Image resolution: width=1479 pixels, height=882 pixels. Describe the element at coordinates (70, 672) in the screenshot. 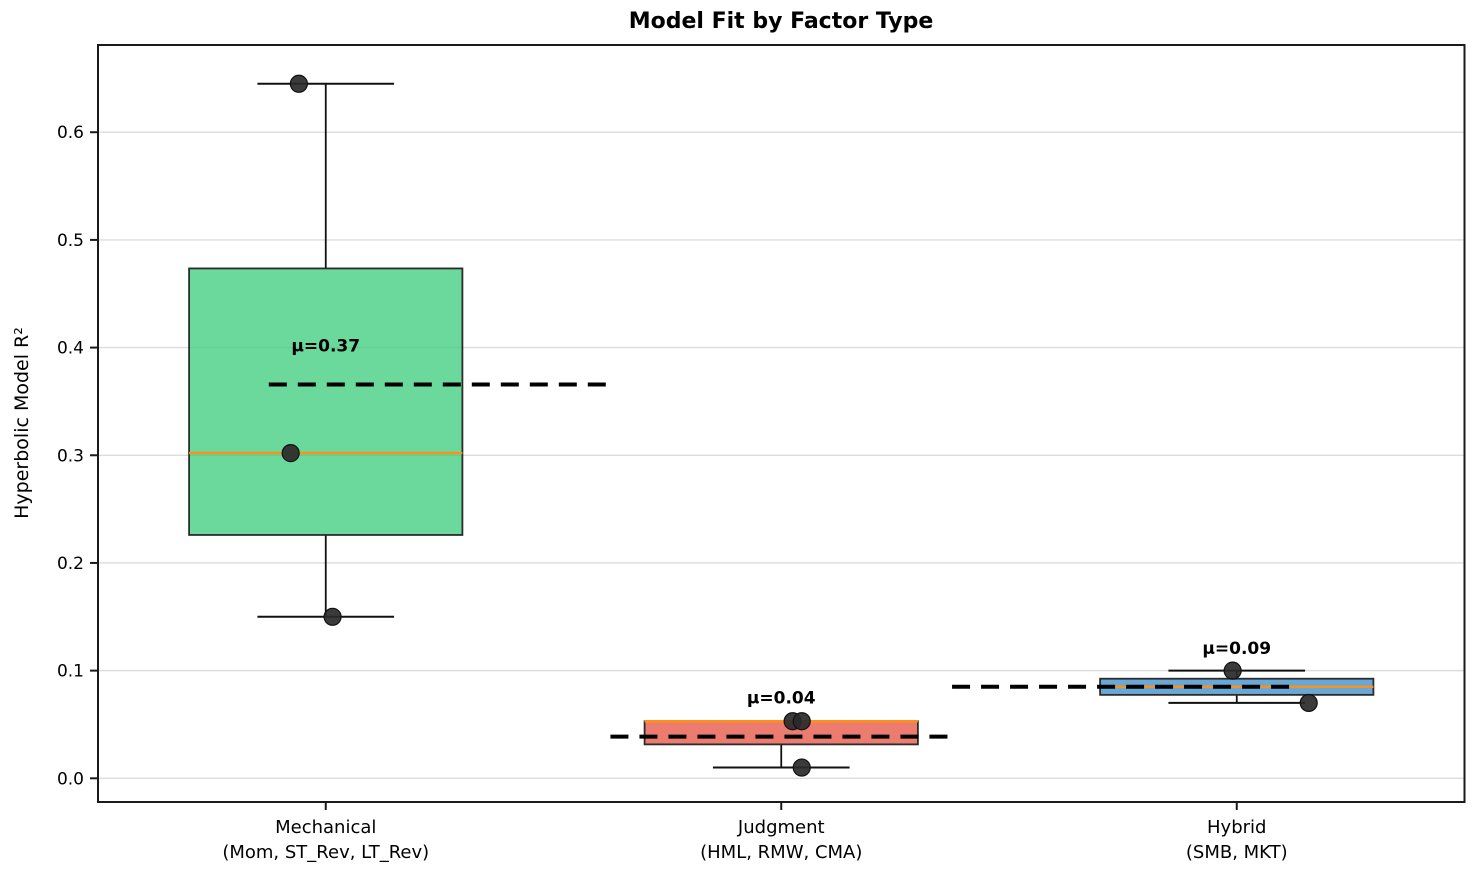

I see `y-tick-label: 0.1` at that location.